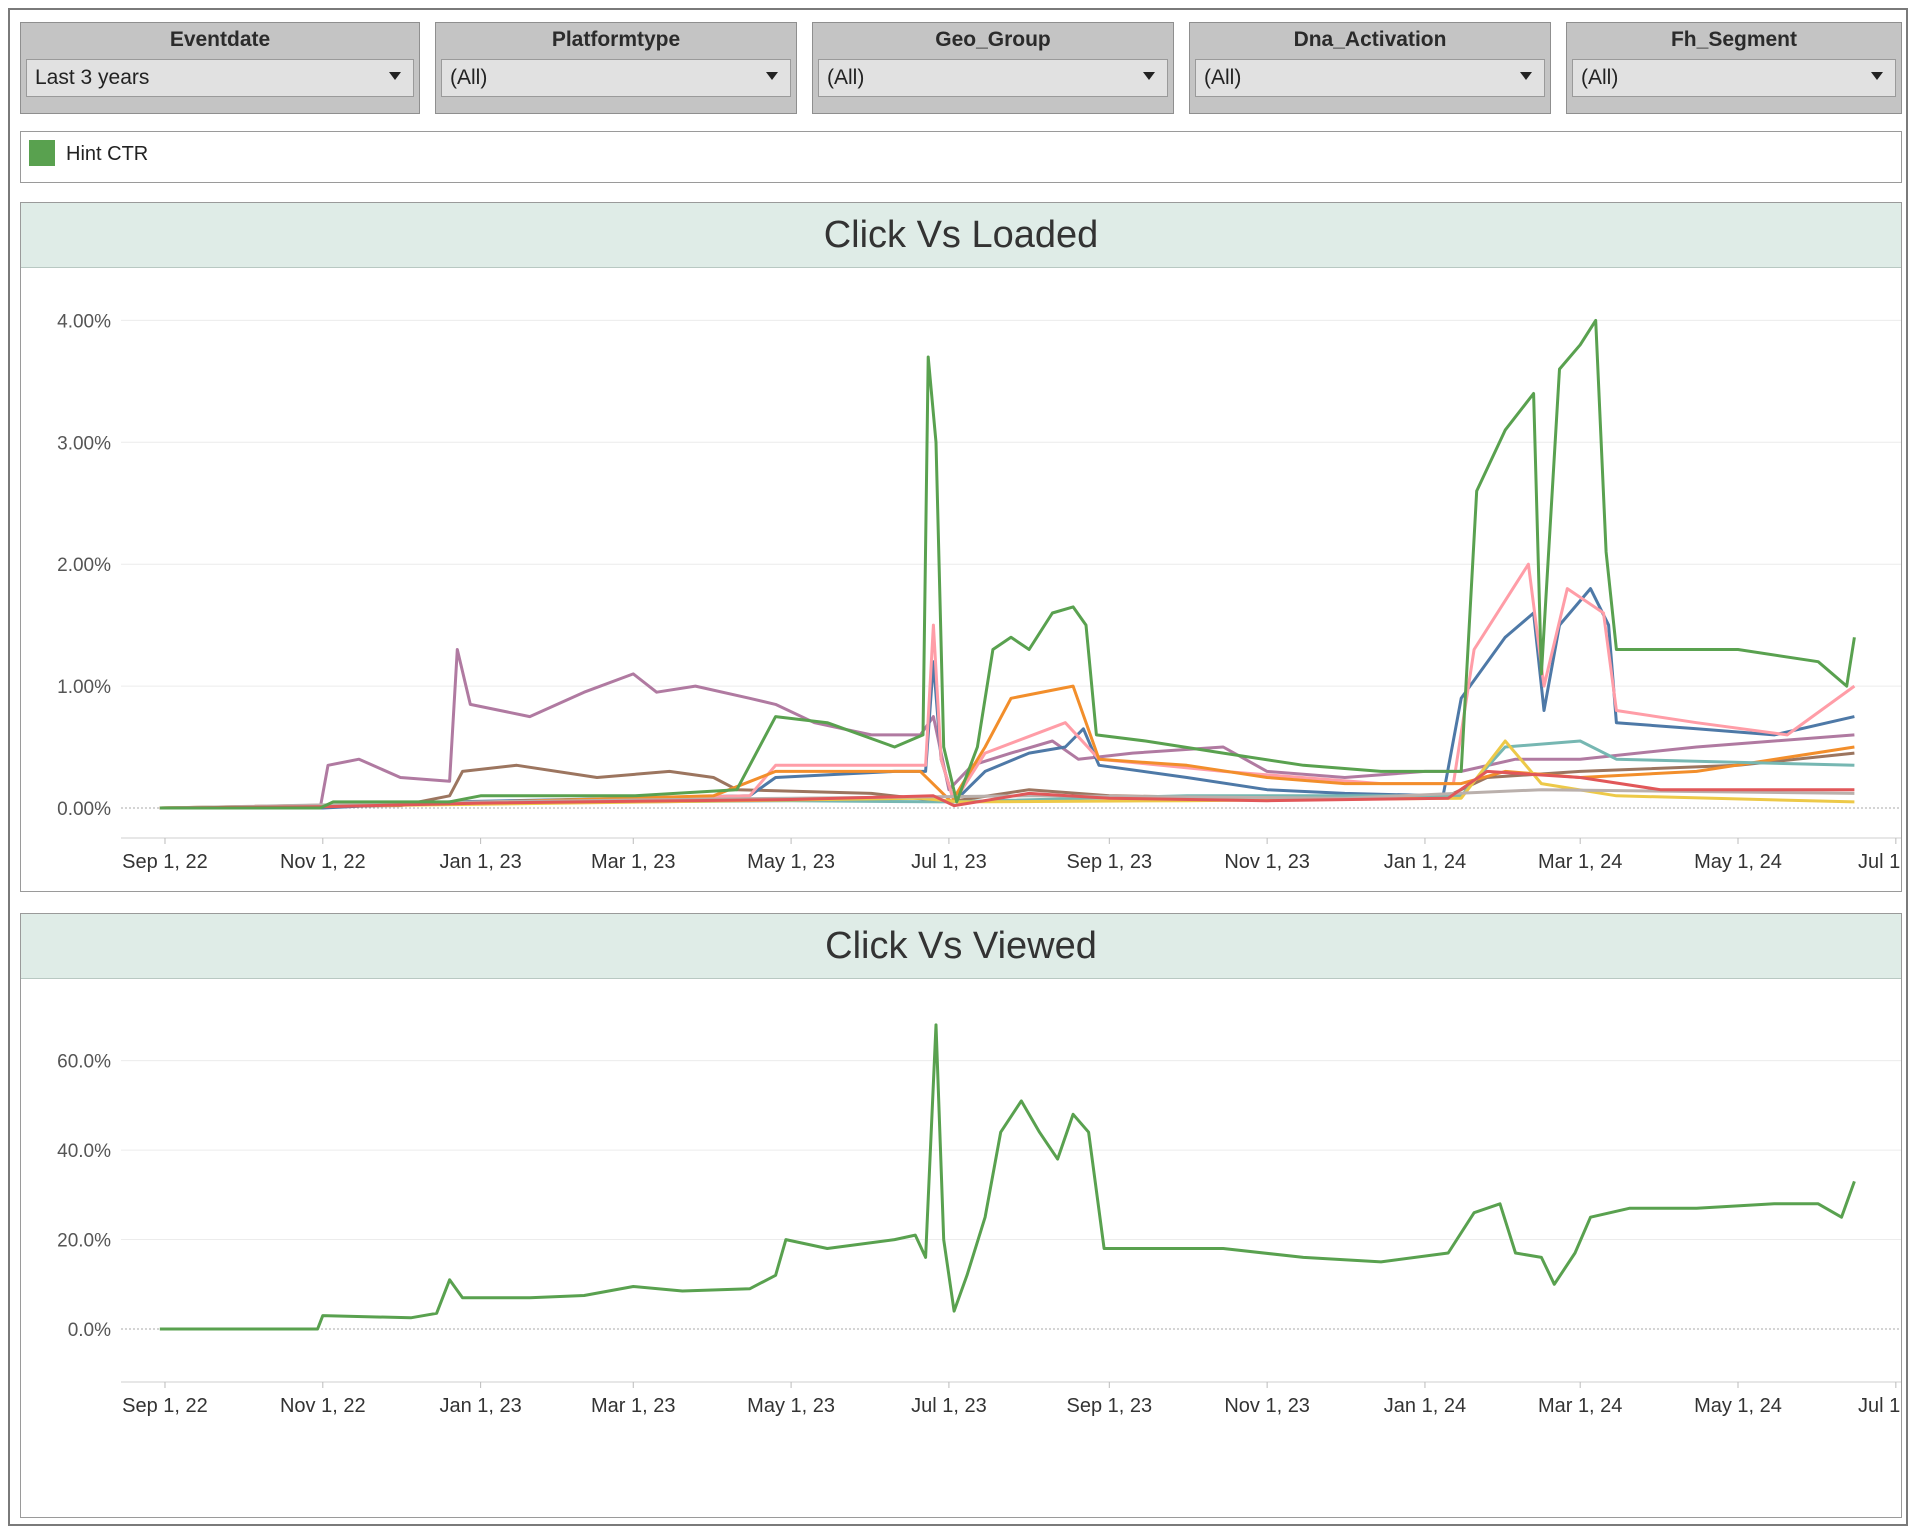  What do you see at coordinates (220, 39) in the screenshot?
I see `filter-label: Eventdate` at bounding box center [220, 39].